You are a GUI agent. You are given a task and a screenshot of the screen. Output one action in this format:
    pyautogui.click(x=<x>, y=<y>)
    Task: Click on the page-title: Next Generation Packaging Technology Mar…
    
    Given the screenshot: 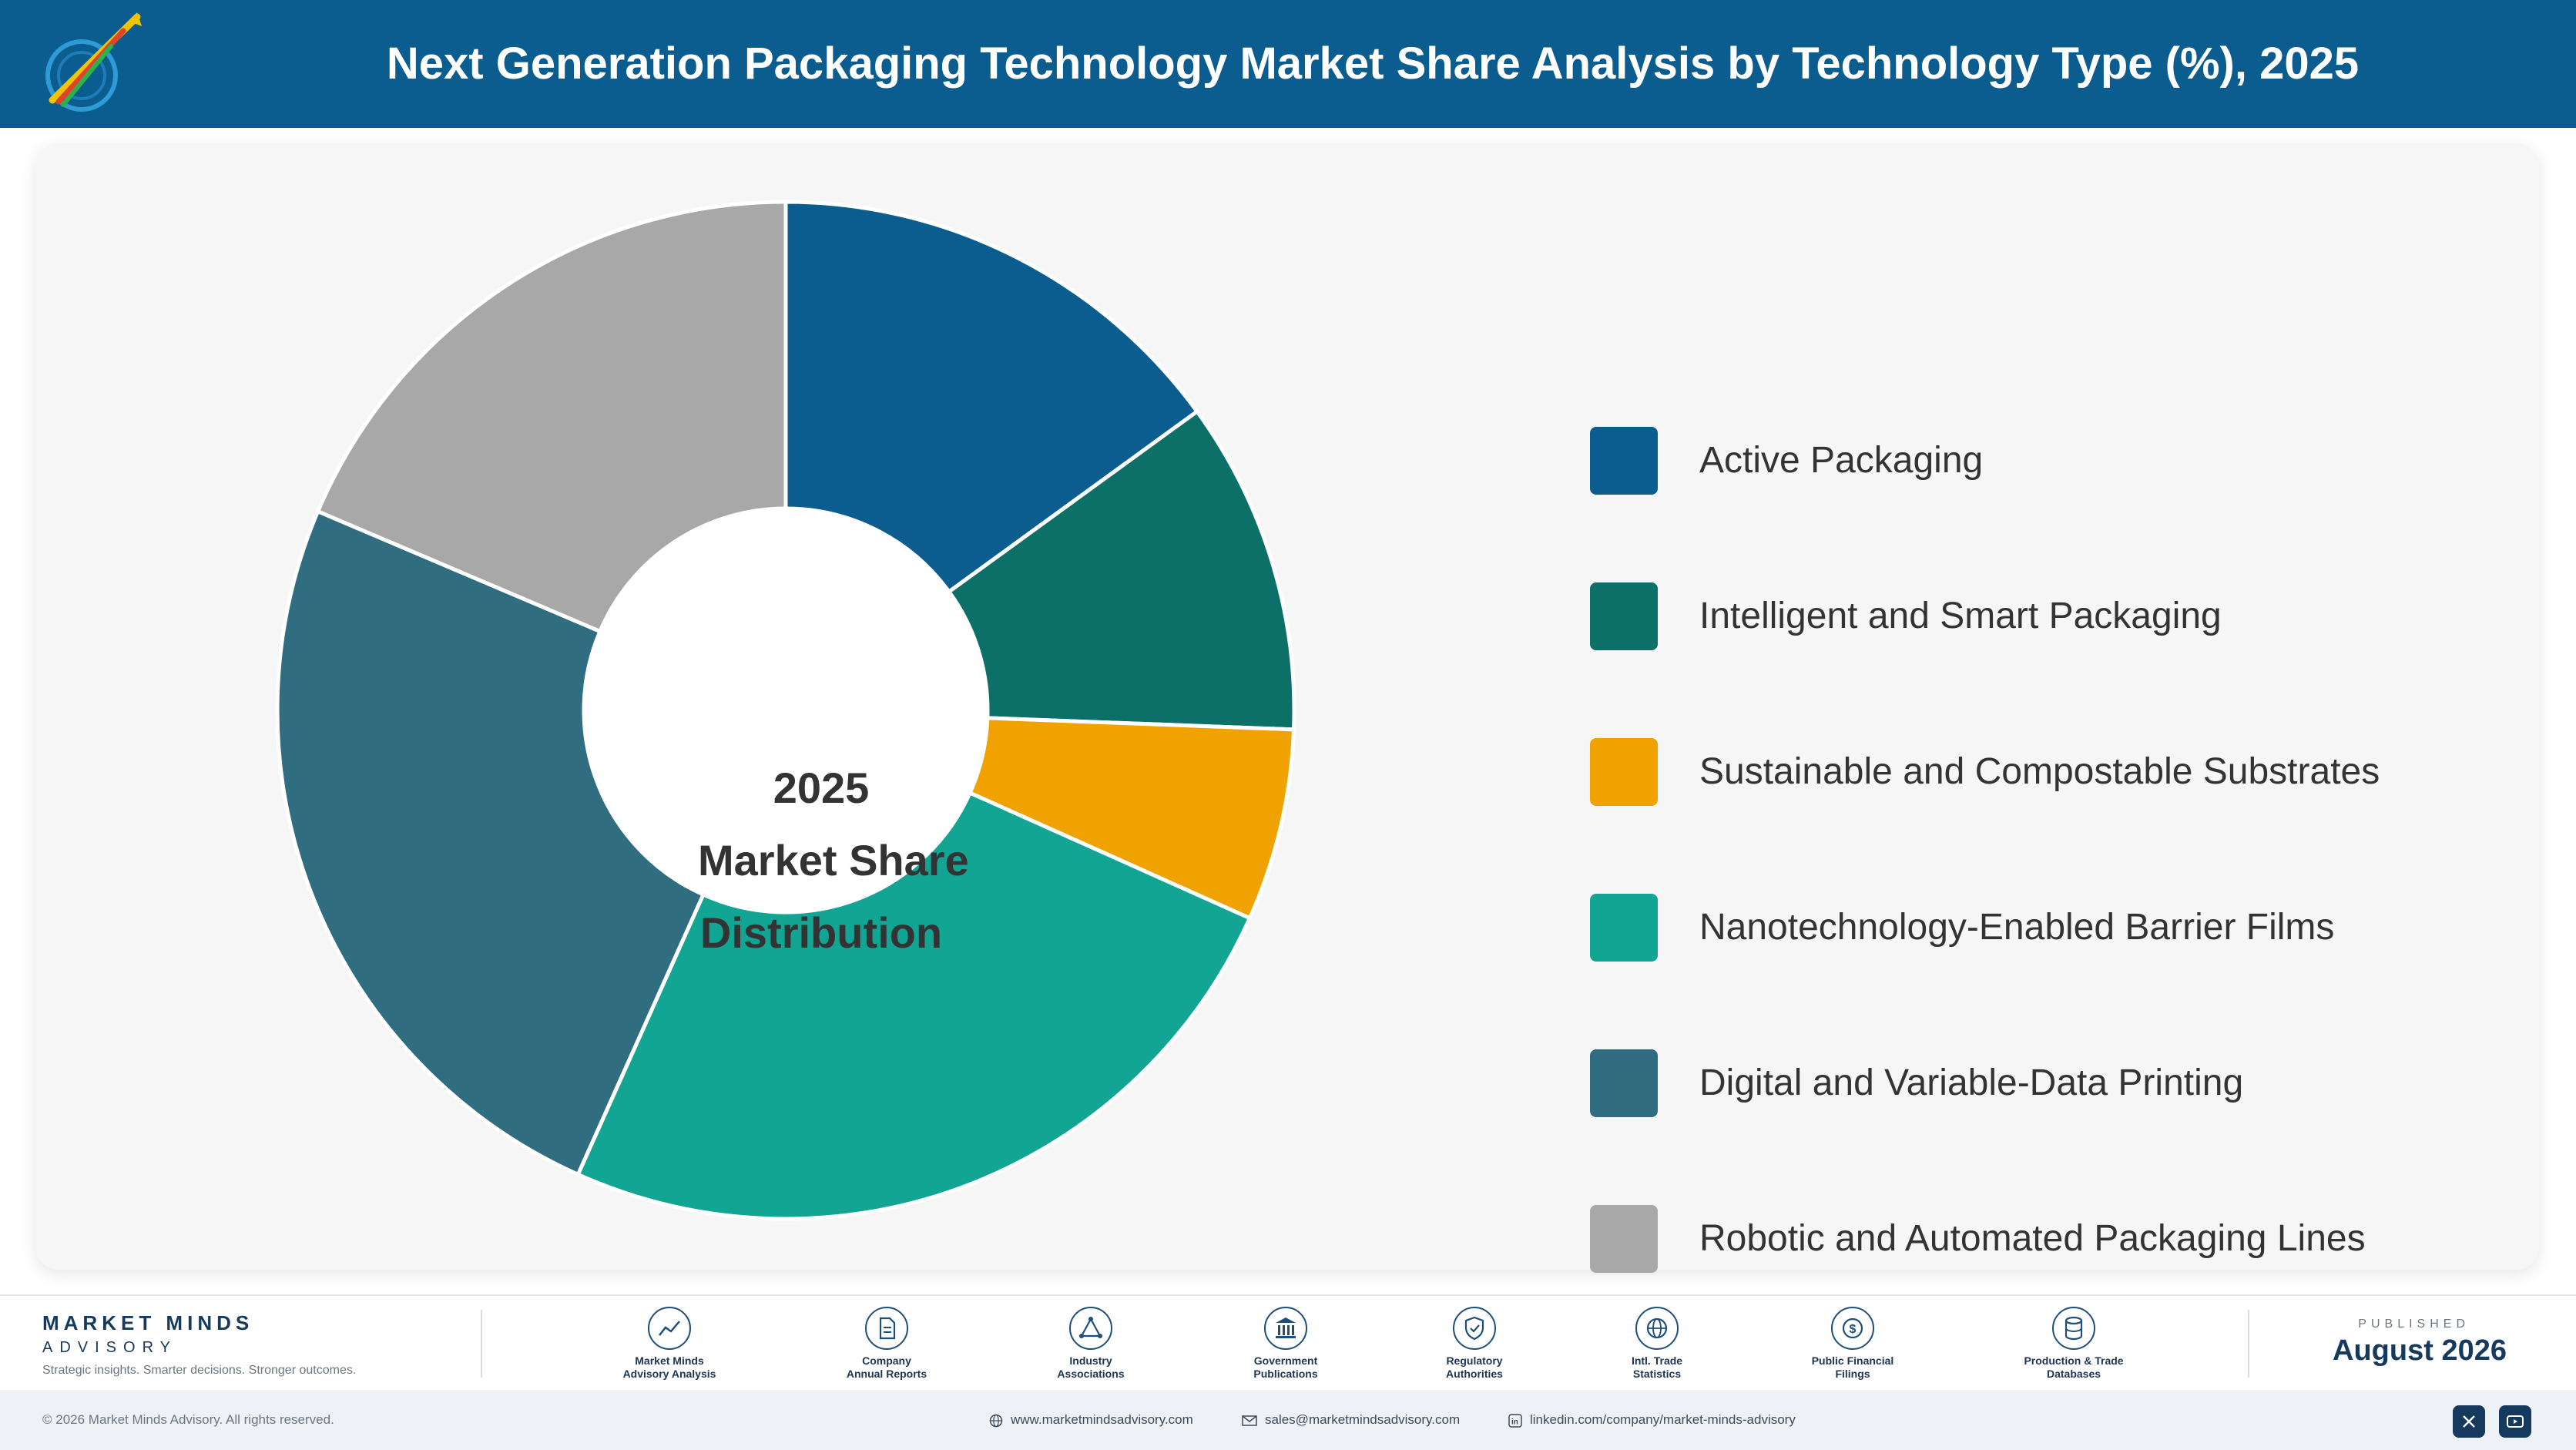 What is the action you would take?
    pyautogui.click(x=1373, y=64)
    